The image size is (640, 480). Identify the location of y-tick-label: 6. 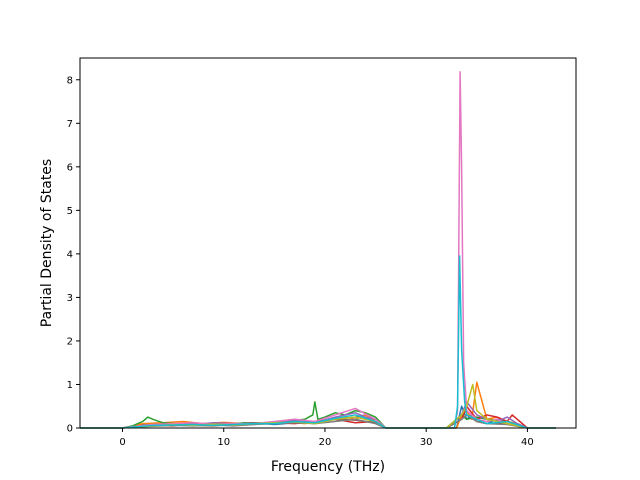
(70, 167).